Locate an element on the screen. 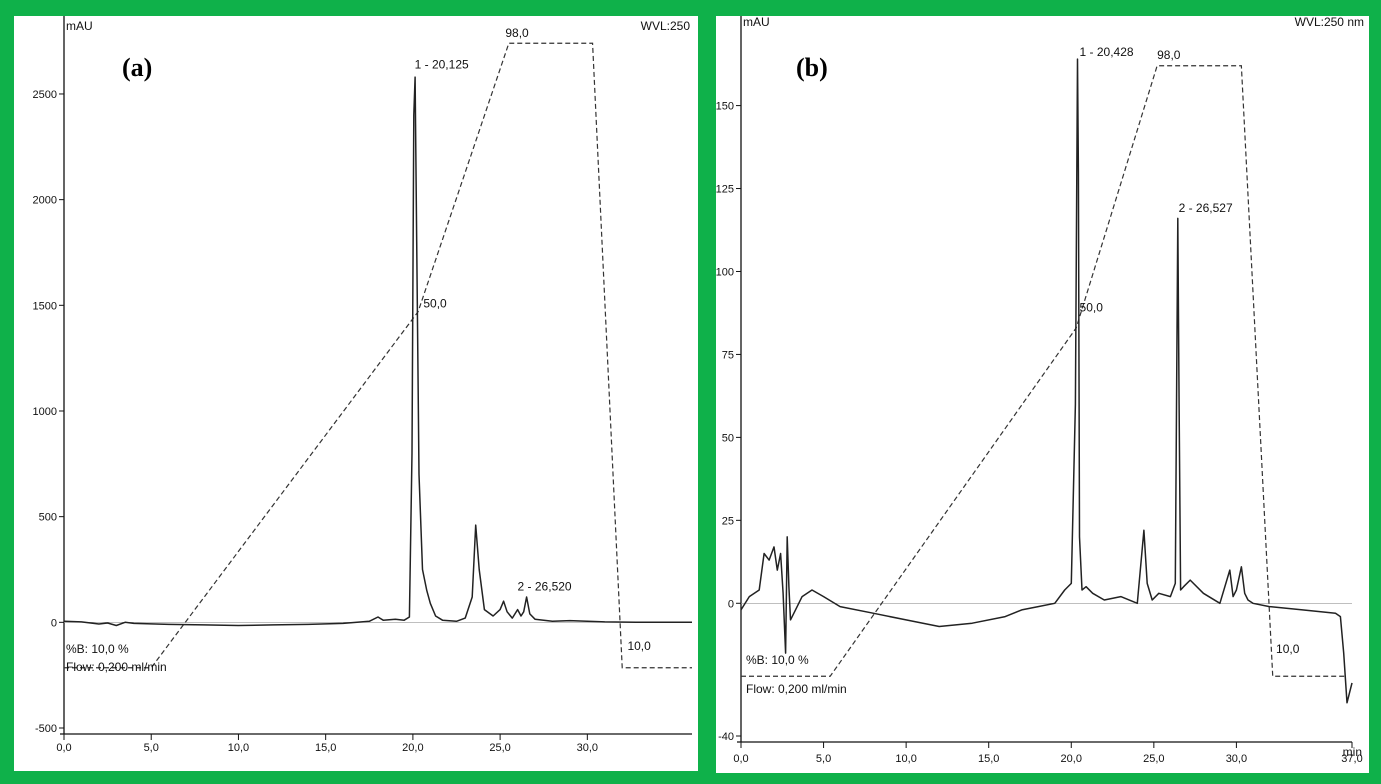 The height and width of the screenshot is (784, 1381). y-tick-label: 2000 is located at coordinates (45, 201).